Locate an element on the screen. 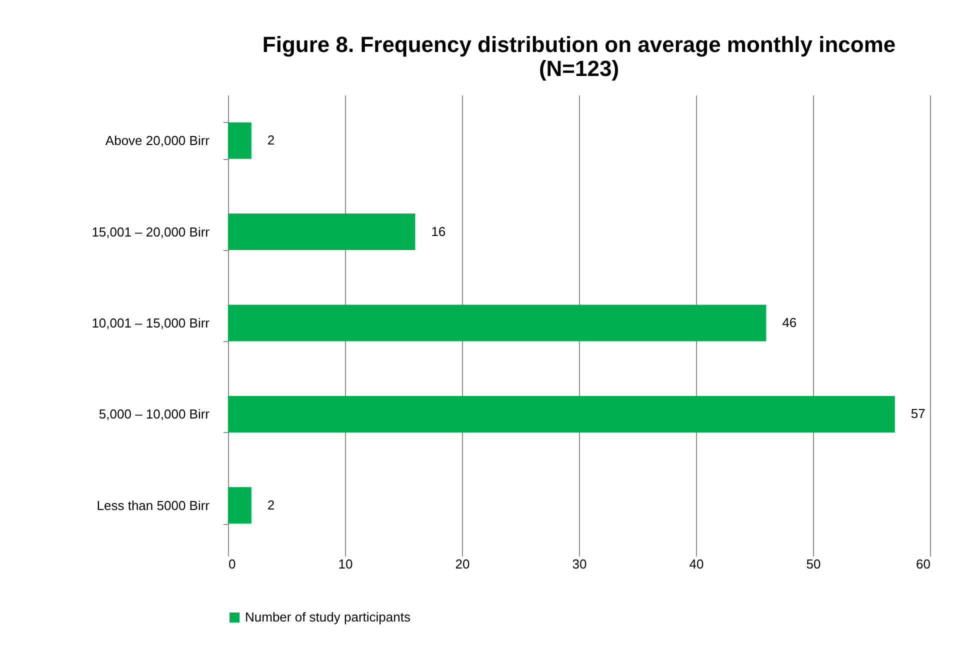  chart-title: Figure 8. Frequency distribution on average monthly income (N=123) is located at coordinates (579, 56).